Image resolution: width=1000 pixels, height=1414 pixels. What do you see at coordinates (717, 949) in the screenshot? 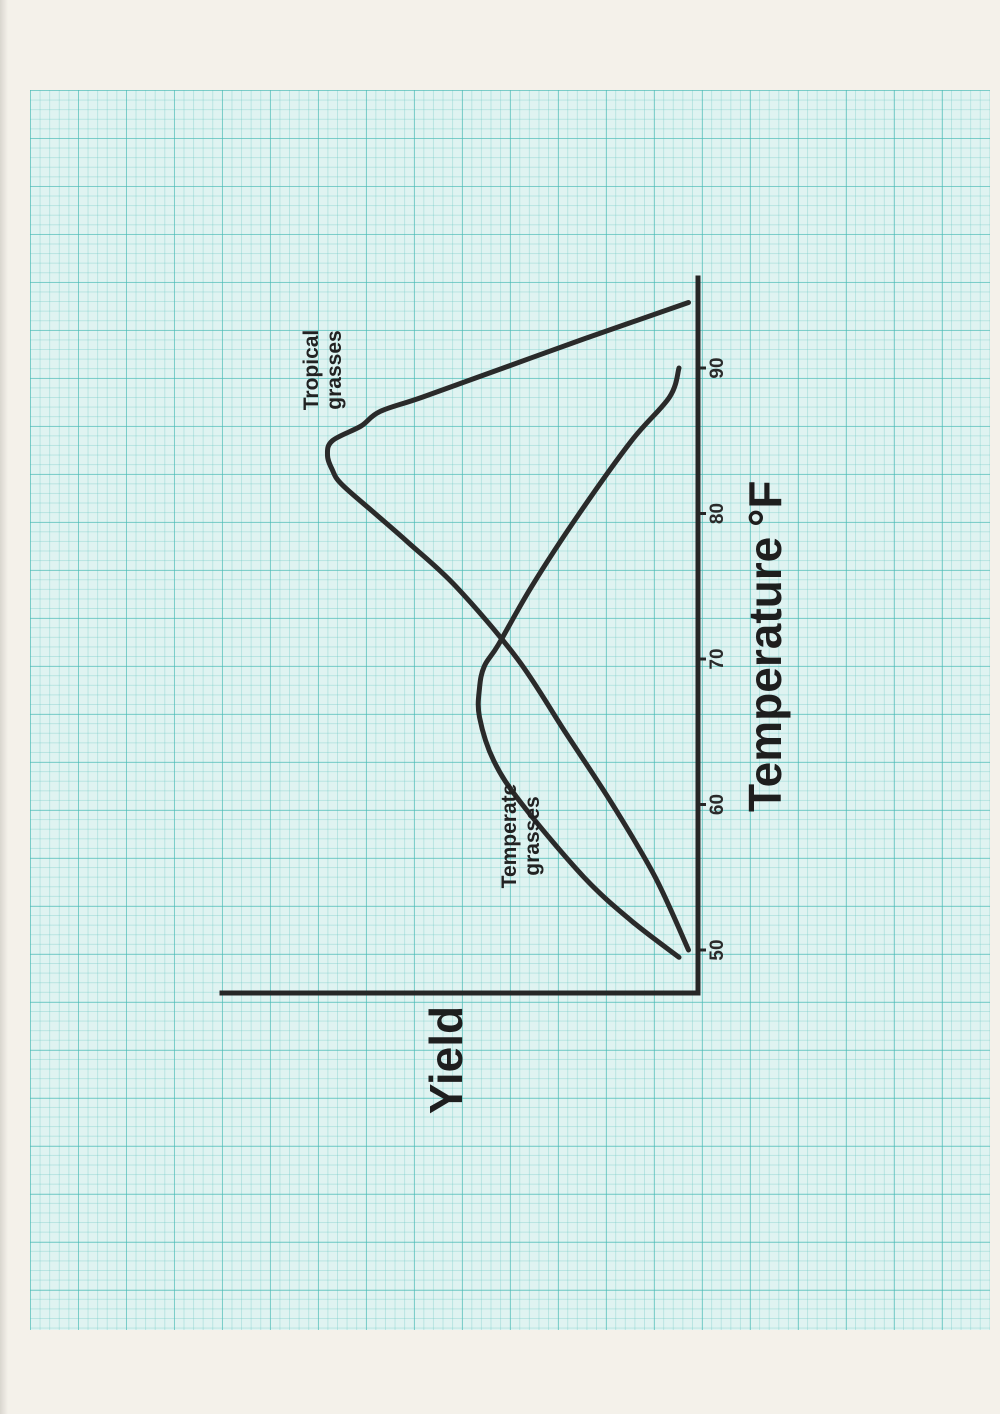
I see `x-tick-label: 50` at bounding box center [717, 949].